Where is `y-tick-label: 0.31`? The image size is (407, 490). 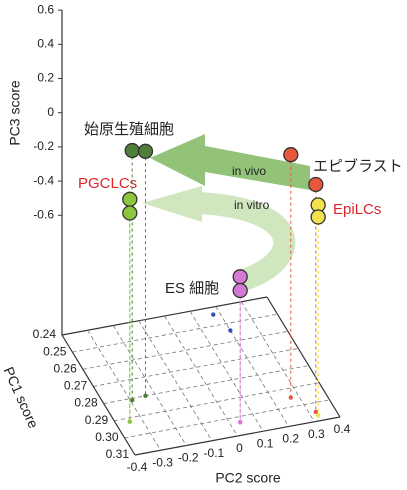
y-tick-label: 0.31 is located at coordinates (118, 454).